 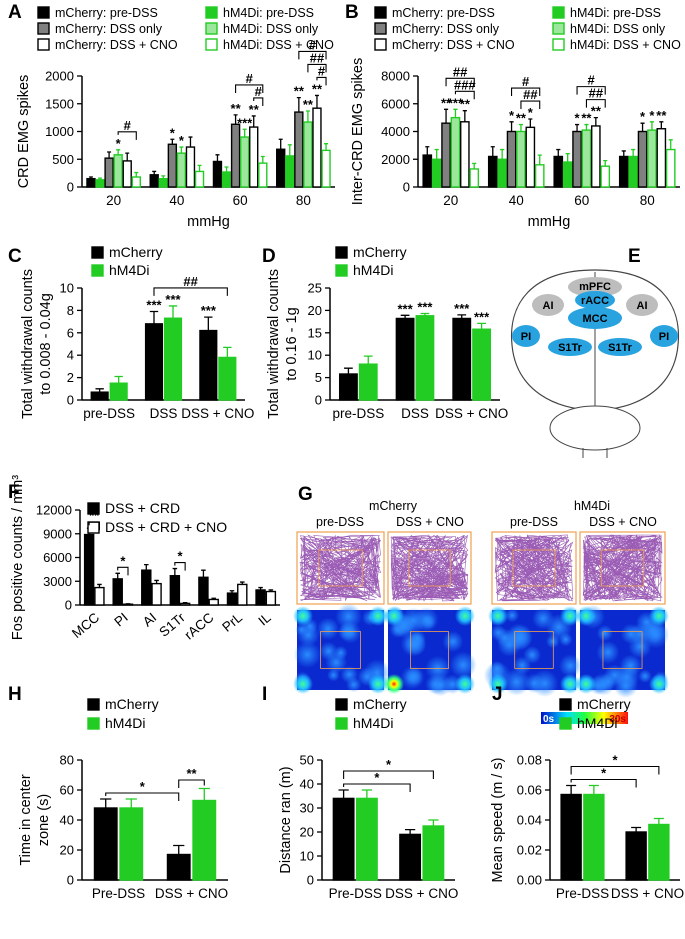 What do you see at coordinates (623, 522) in the screenshot?
I see `condition-label: DSS + CNO` at bounding box center [623, 522].